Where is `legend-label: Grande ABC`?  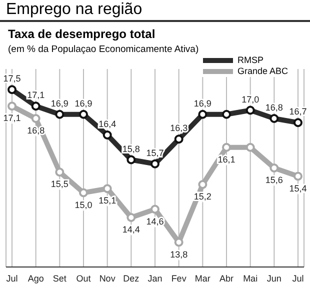
legend-label: Grande ABC is located at coordinates (262, 71).